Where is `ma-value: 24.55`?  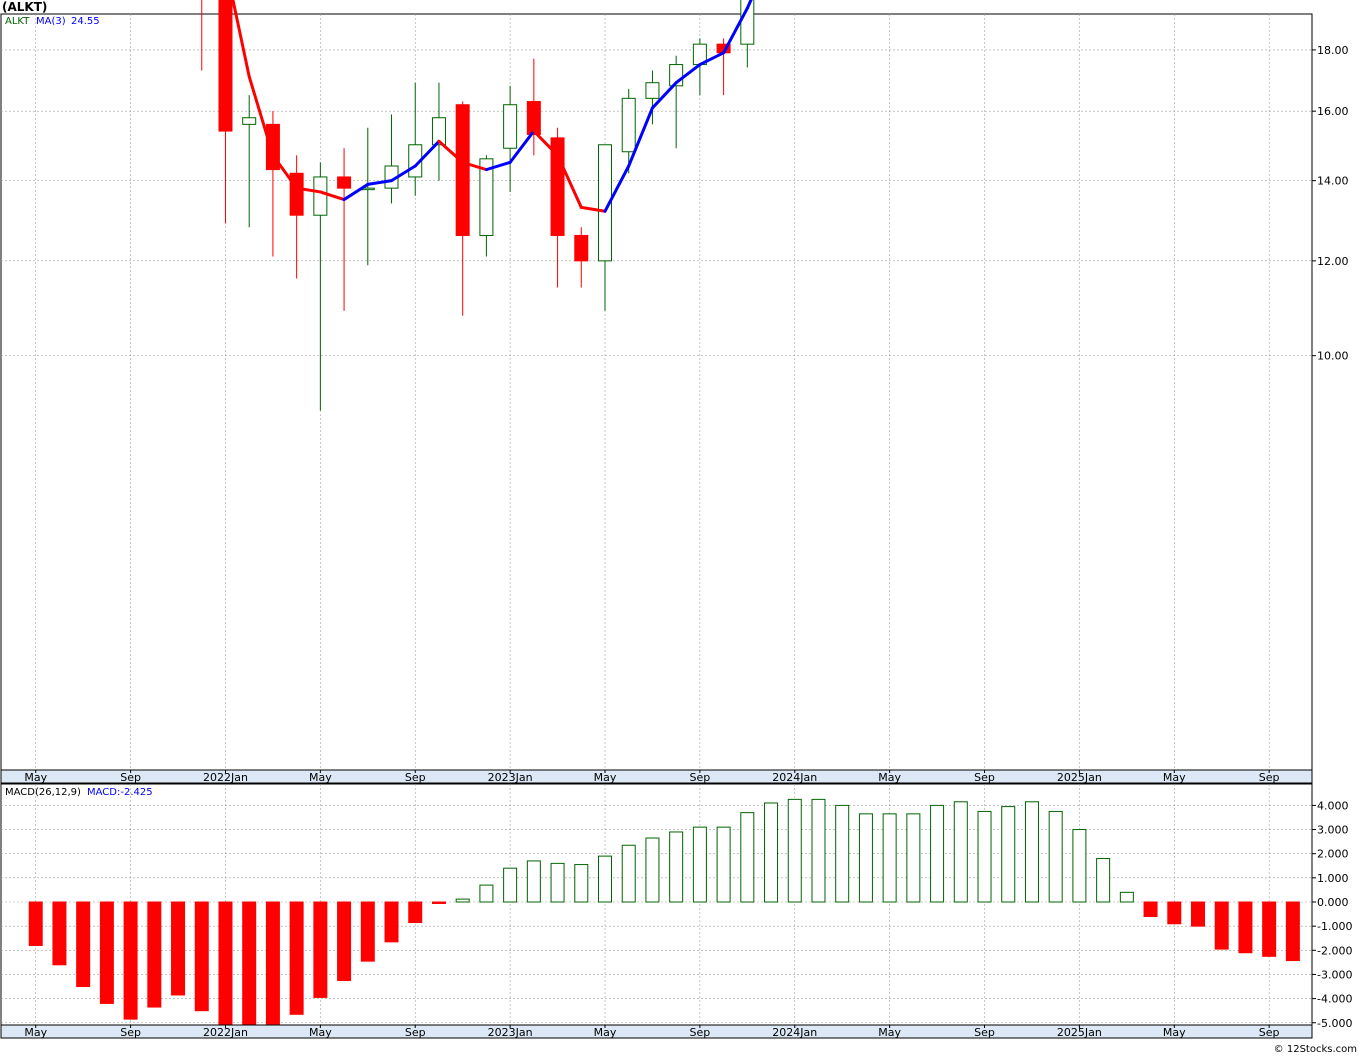 ma-value: 24.55 is located at coordinates (85, 21).